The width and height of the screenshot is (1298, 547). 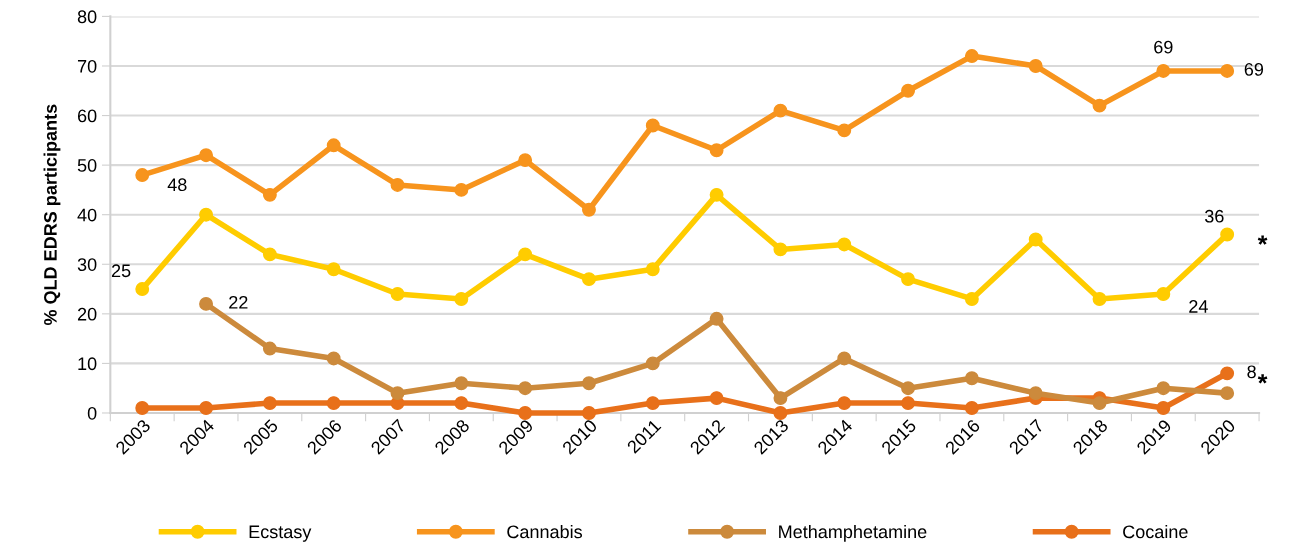 What do you see at coordinates (121, 271) in the screenshot?
I see `data-label: 25` at bounding box center [121, 271].